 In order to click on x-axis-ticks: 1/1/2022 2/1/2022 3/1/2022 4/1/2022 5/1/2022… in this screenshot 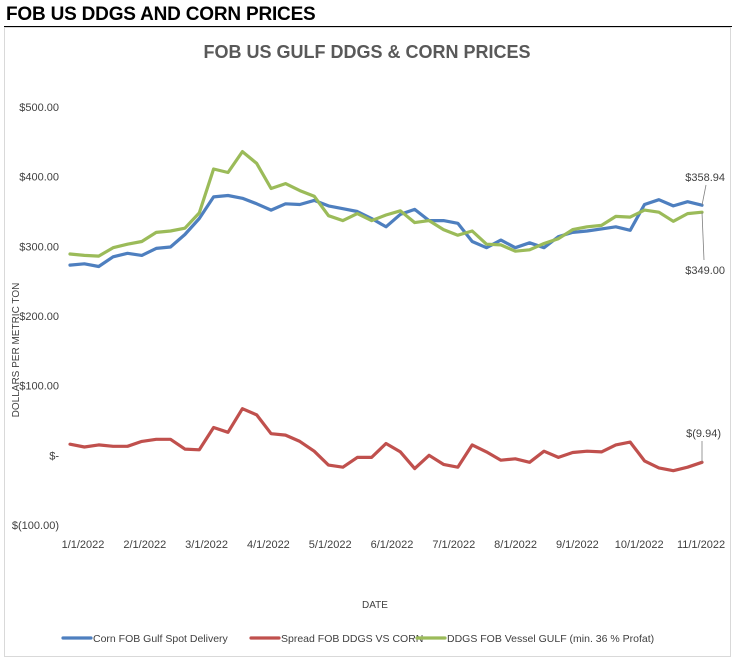, I will do `click(393, 545)`.